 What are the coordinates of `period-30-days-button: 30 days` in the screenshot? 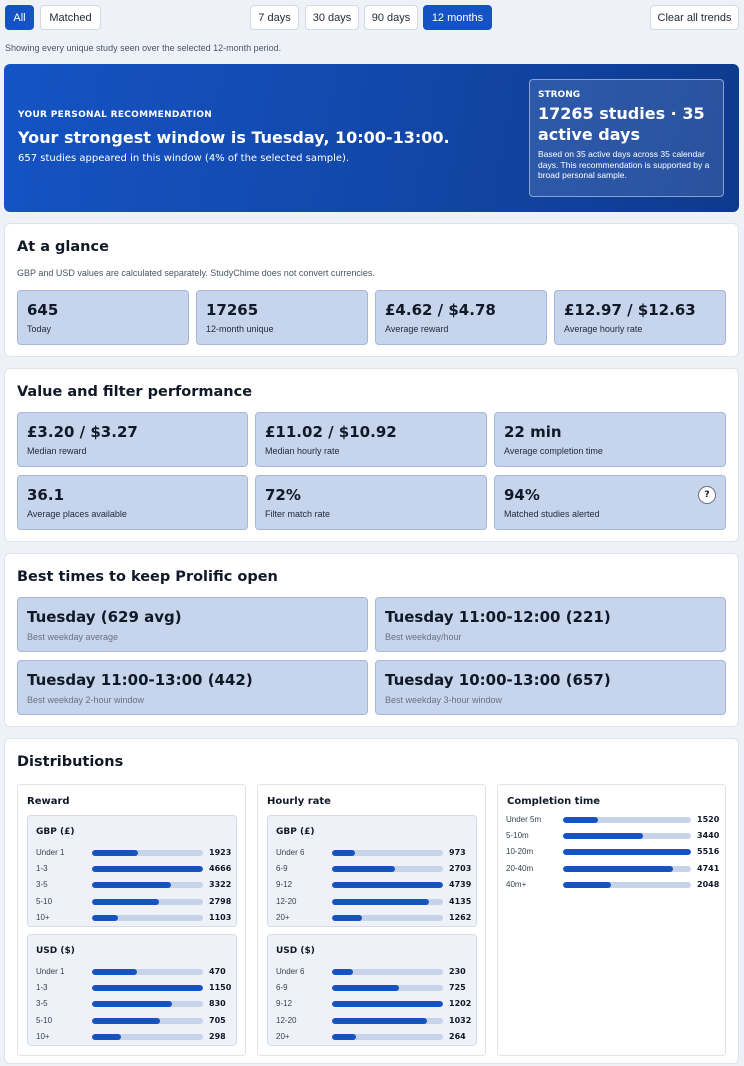 It's located at (332, 17).